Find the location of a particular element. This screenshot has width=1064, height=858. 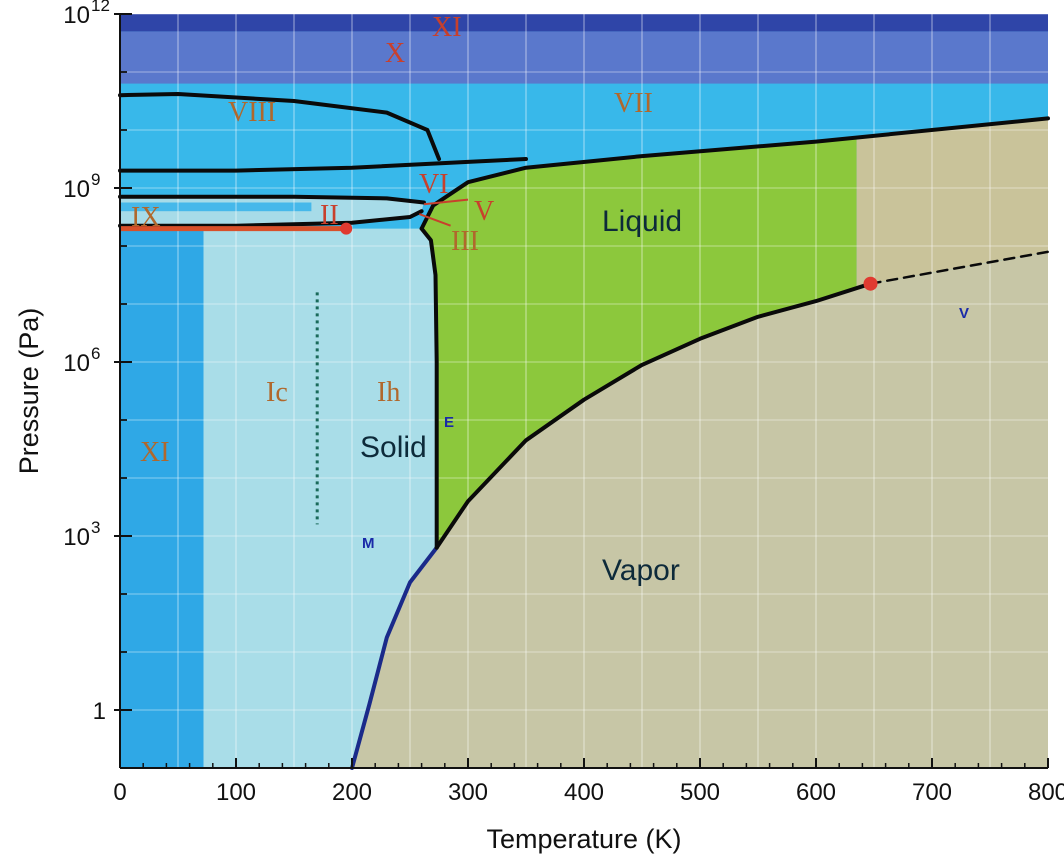

x-tick-label: 200 is located at coordinates (352, 792).